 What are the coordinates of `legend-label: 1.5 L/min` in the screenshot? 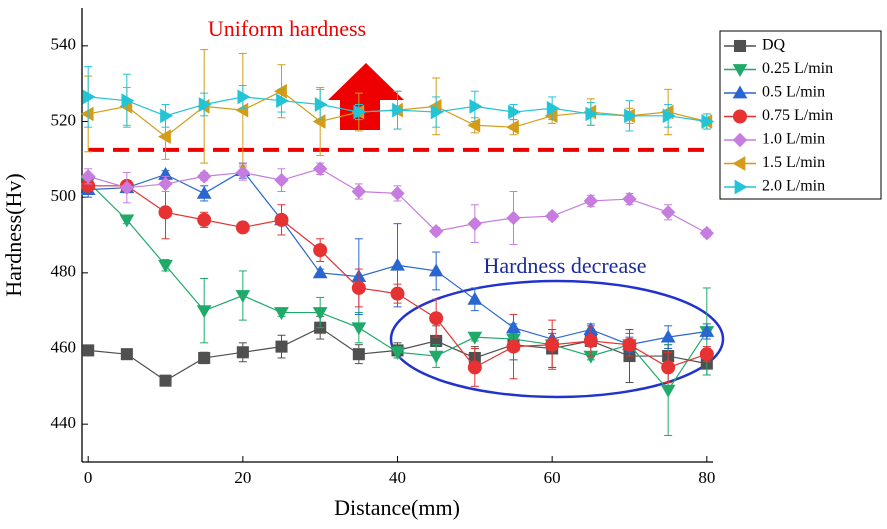 It's located at (793, 162).